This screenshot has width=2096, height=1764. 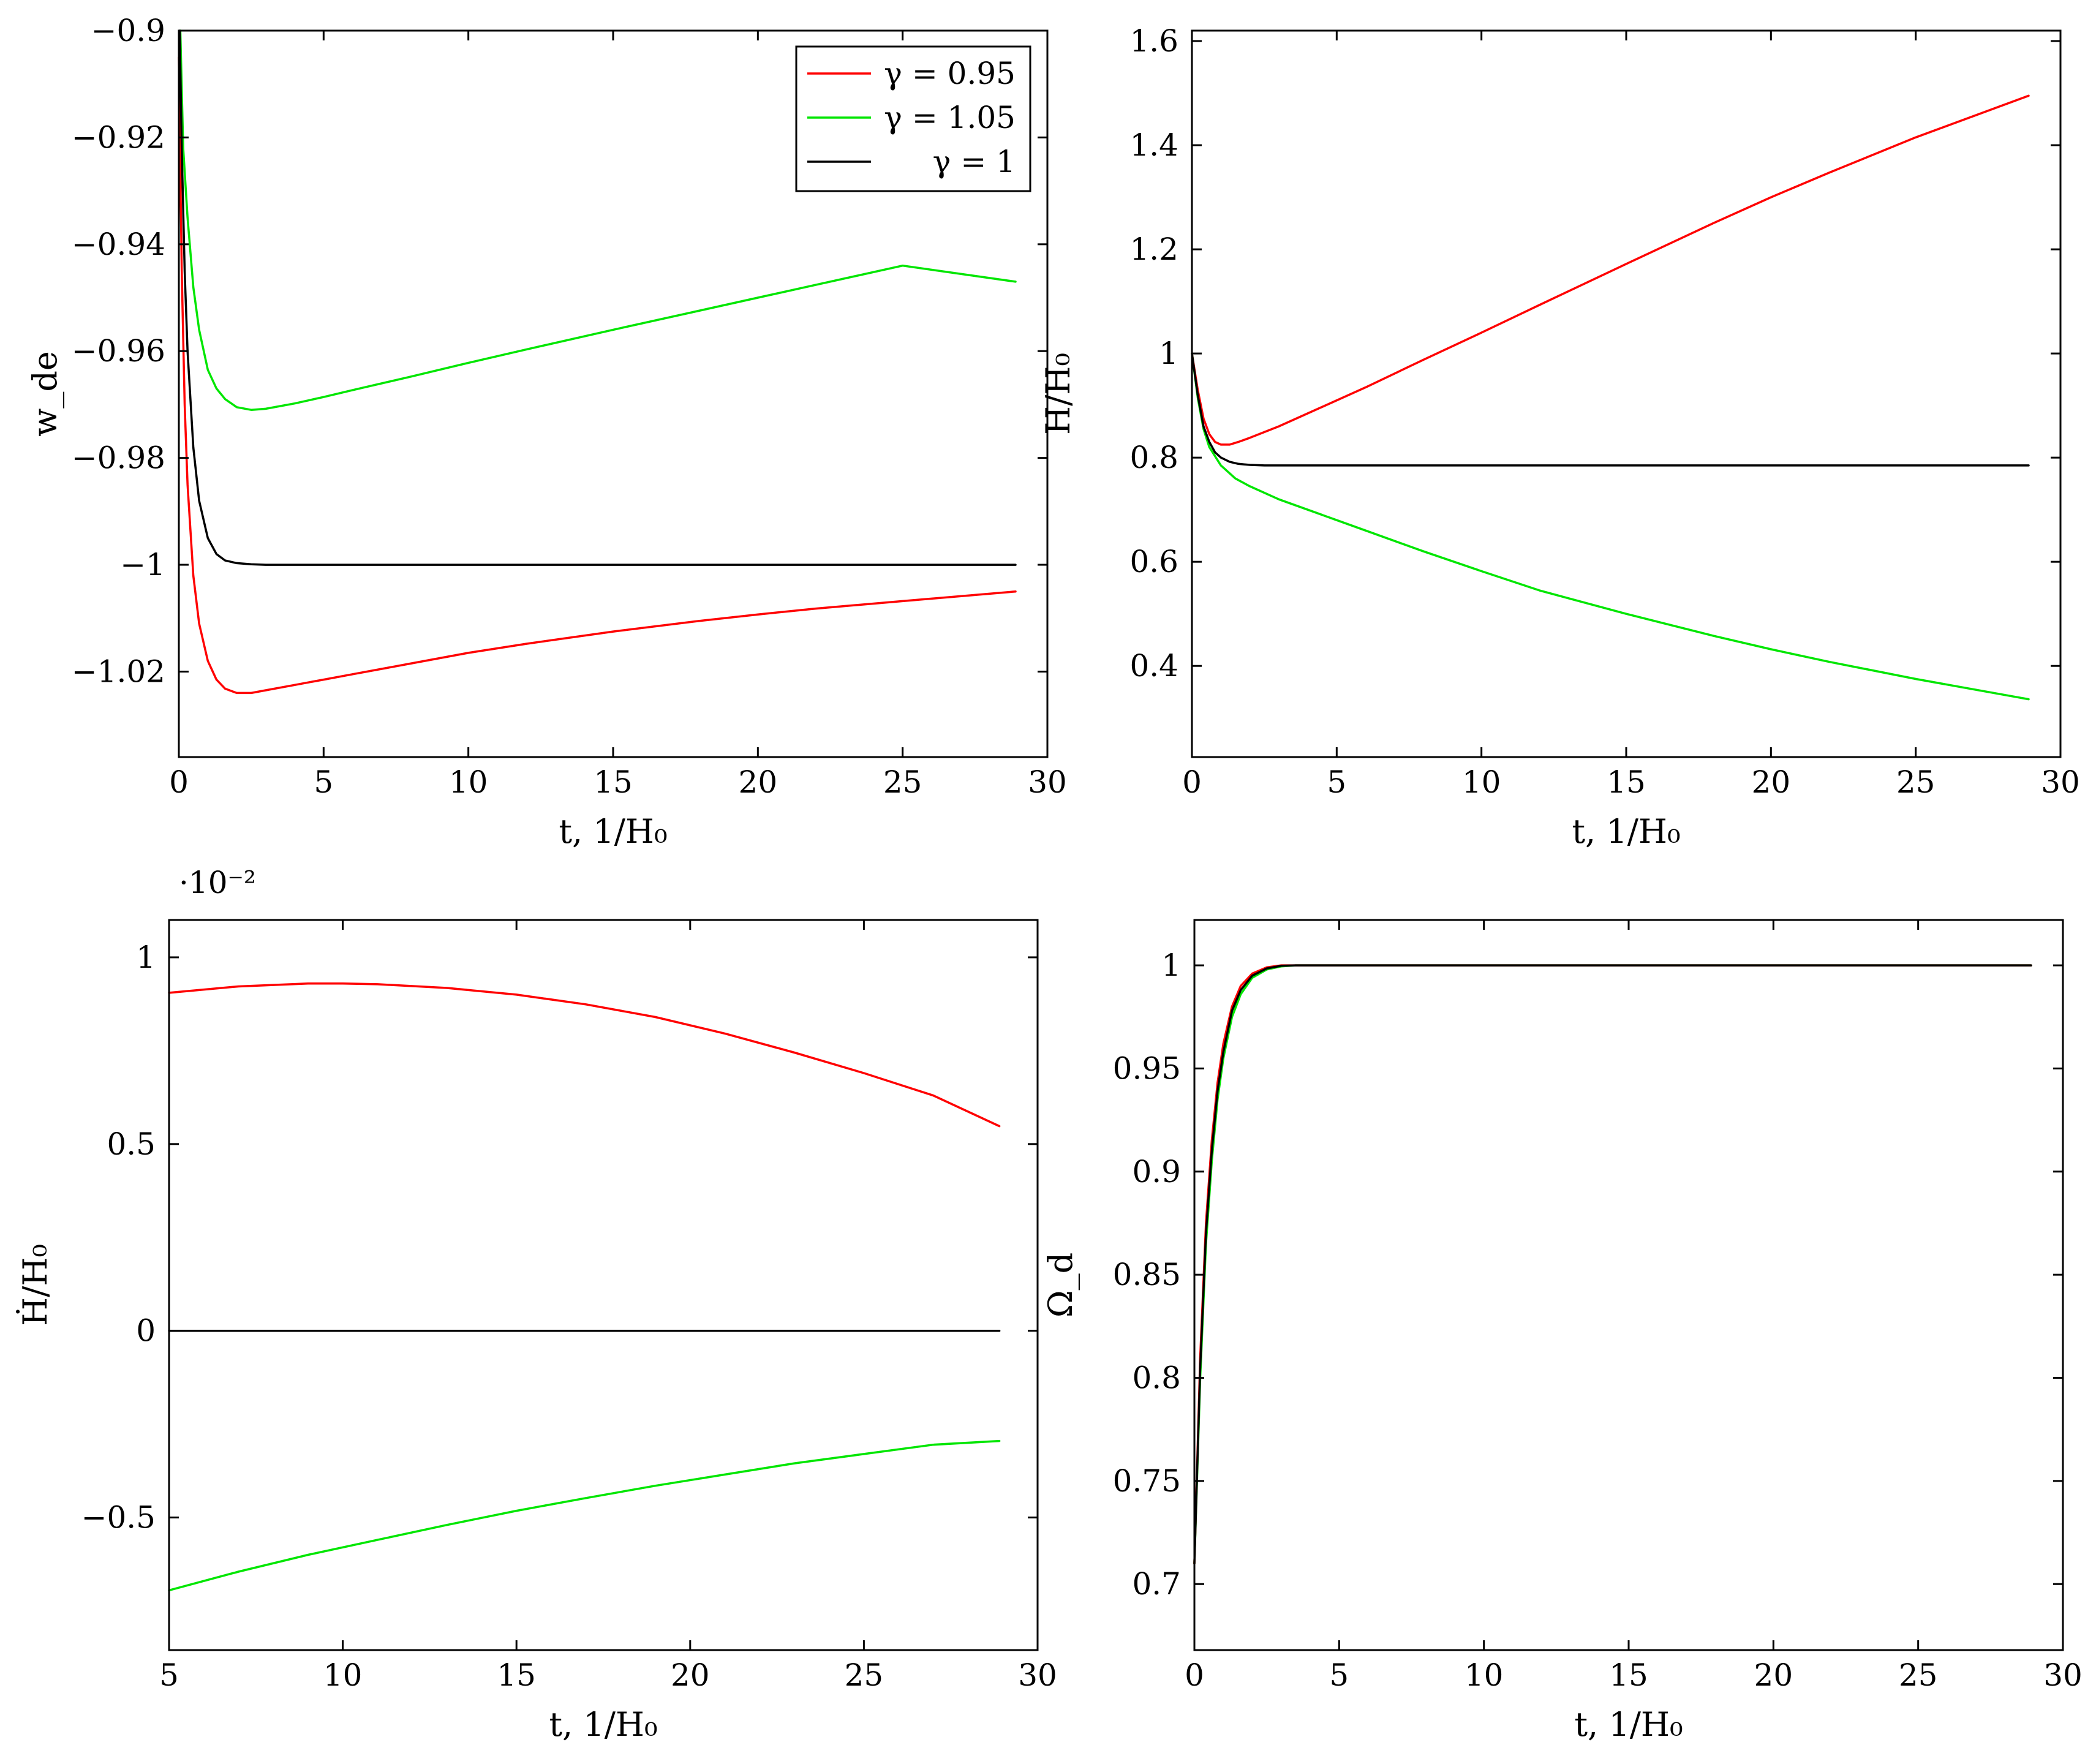 I want to click on y-tick-label: −1, so click(x=142, y=564).